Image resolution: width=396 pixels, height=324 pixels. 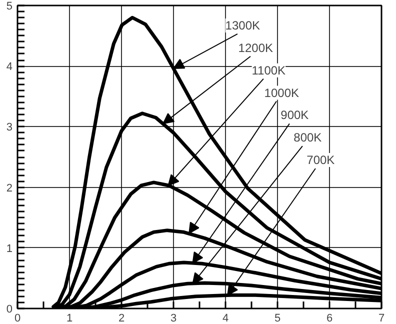 I want to click on x-tick-label: 5, so click(x=277, y=318).